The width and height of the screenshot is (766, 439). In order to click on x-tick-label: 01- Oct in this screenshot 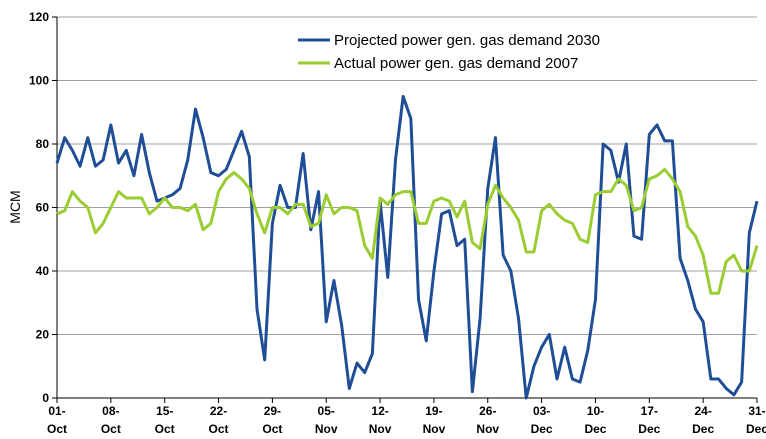, I will do `click(57, 420)`.